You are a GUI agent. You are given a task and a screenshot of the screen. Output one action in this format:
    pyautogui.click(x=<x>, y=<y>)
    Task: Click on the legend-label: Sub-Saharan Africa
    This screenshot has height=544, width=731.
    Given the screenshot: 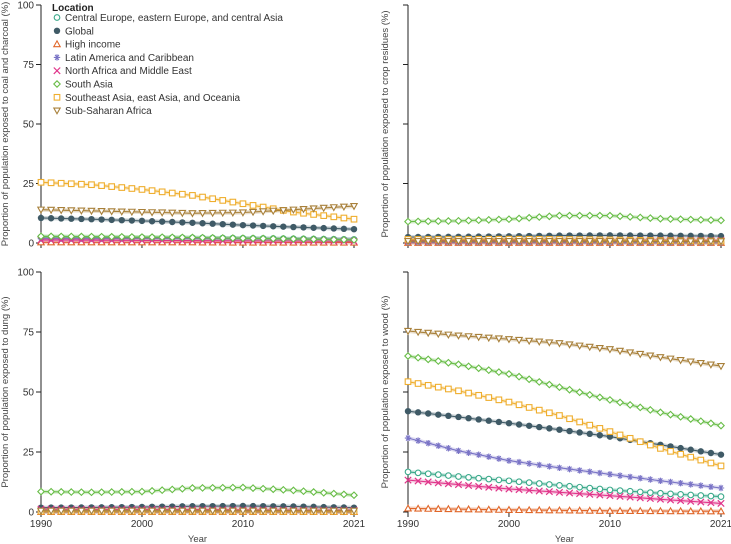 What is the action you would take?
    pyautogui.click(x=108, y=111)
    